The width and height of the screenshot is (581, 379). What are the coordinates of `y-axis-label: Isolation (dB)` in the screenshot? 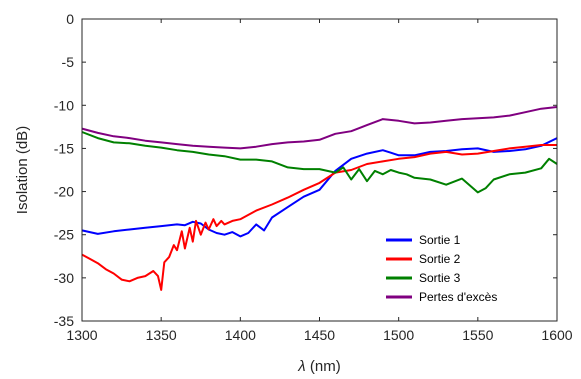 It's located at (22, 170).